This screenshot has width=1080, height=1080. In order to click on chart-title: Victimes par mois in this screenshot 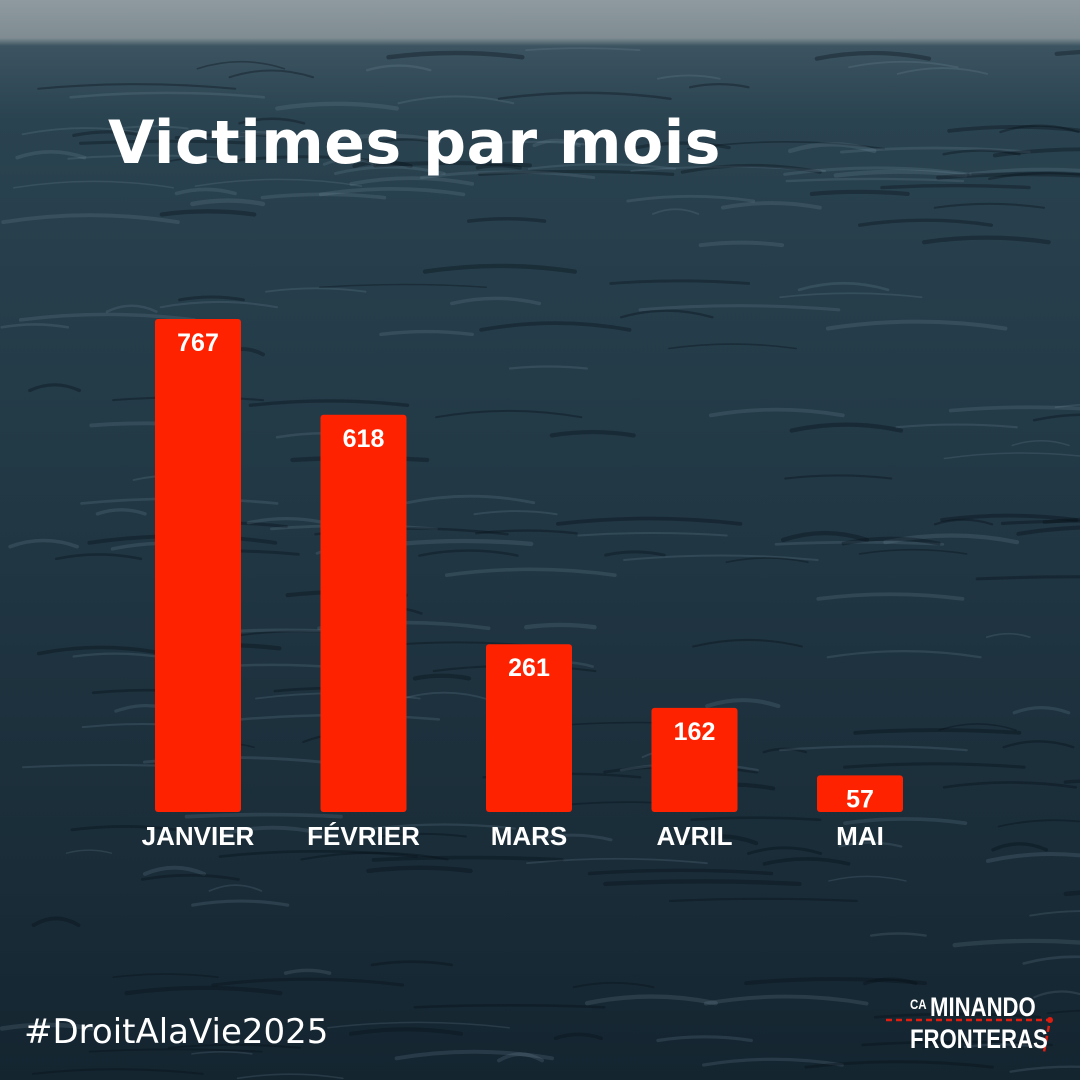, I will do `click(415, 143)`.